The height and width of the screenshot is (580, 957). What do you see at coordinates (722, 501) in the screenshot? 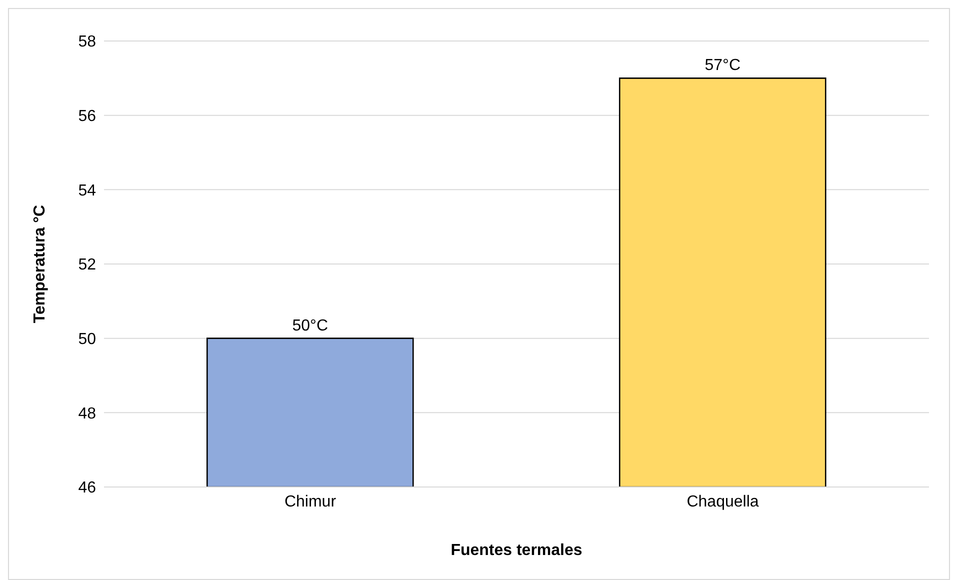
I see `x-tick-label: Chaquella` at bounding box center [722, 501].